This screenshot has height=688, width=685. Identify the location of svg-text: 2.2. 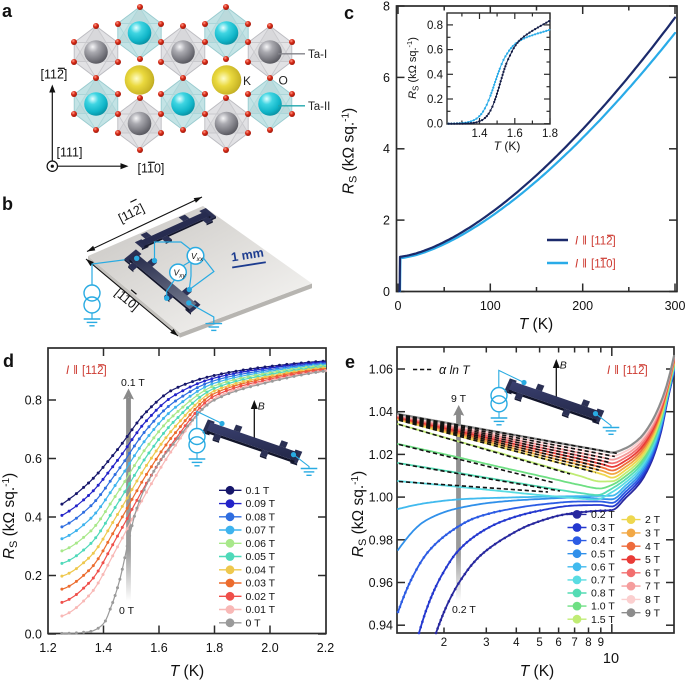
(325, 648).